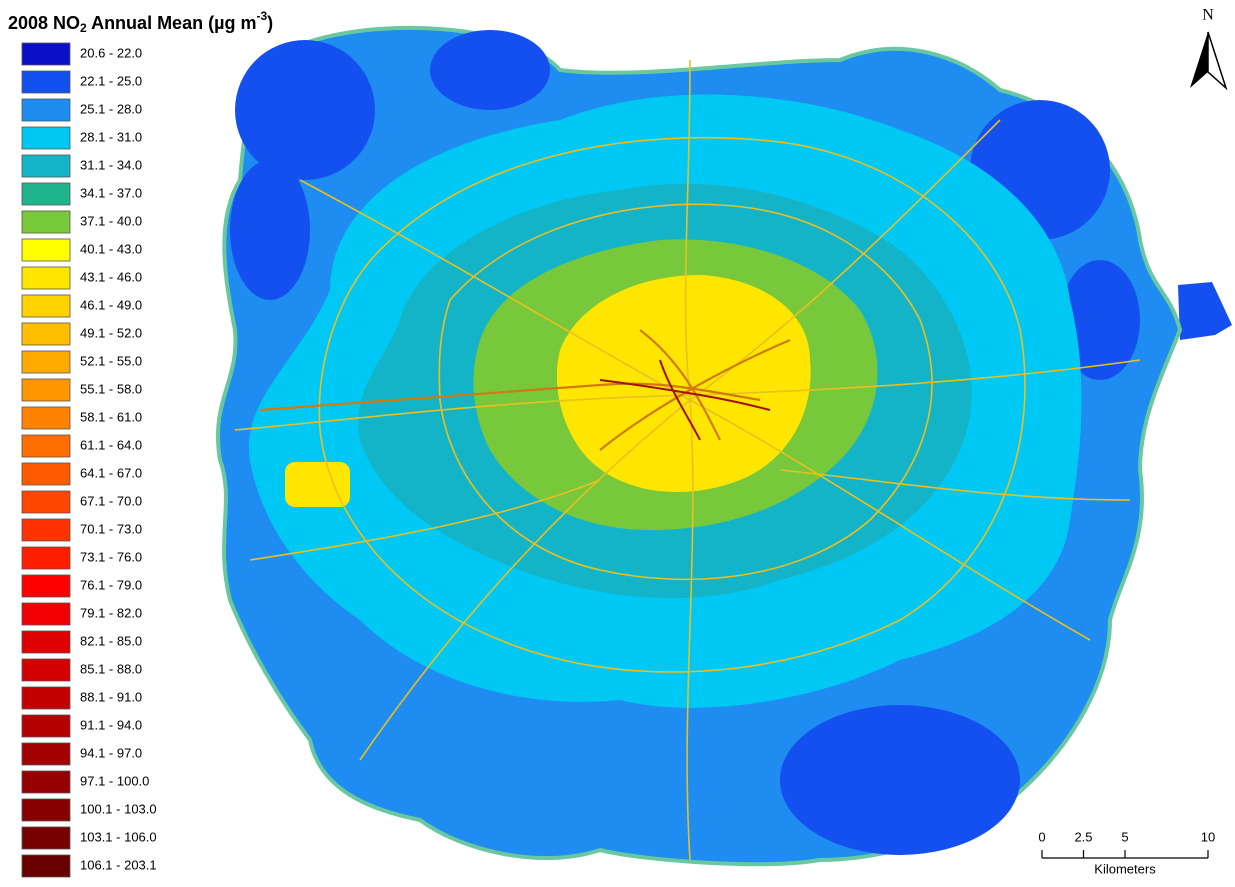  Describe the element at coordinates (261, 16) in the screenshot. I see `title-superscript: -3` at that location.